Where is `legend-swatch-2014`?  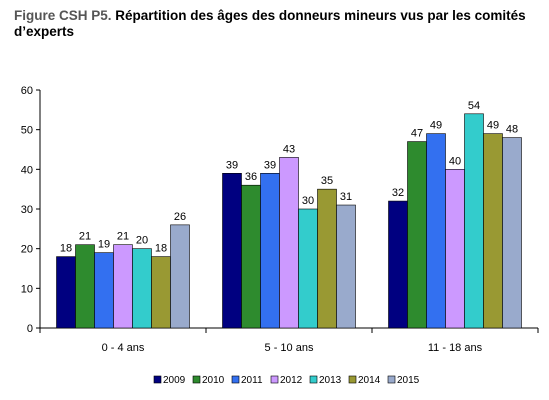 legend-swatch-2014 is located at coordinates (352, 379).